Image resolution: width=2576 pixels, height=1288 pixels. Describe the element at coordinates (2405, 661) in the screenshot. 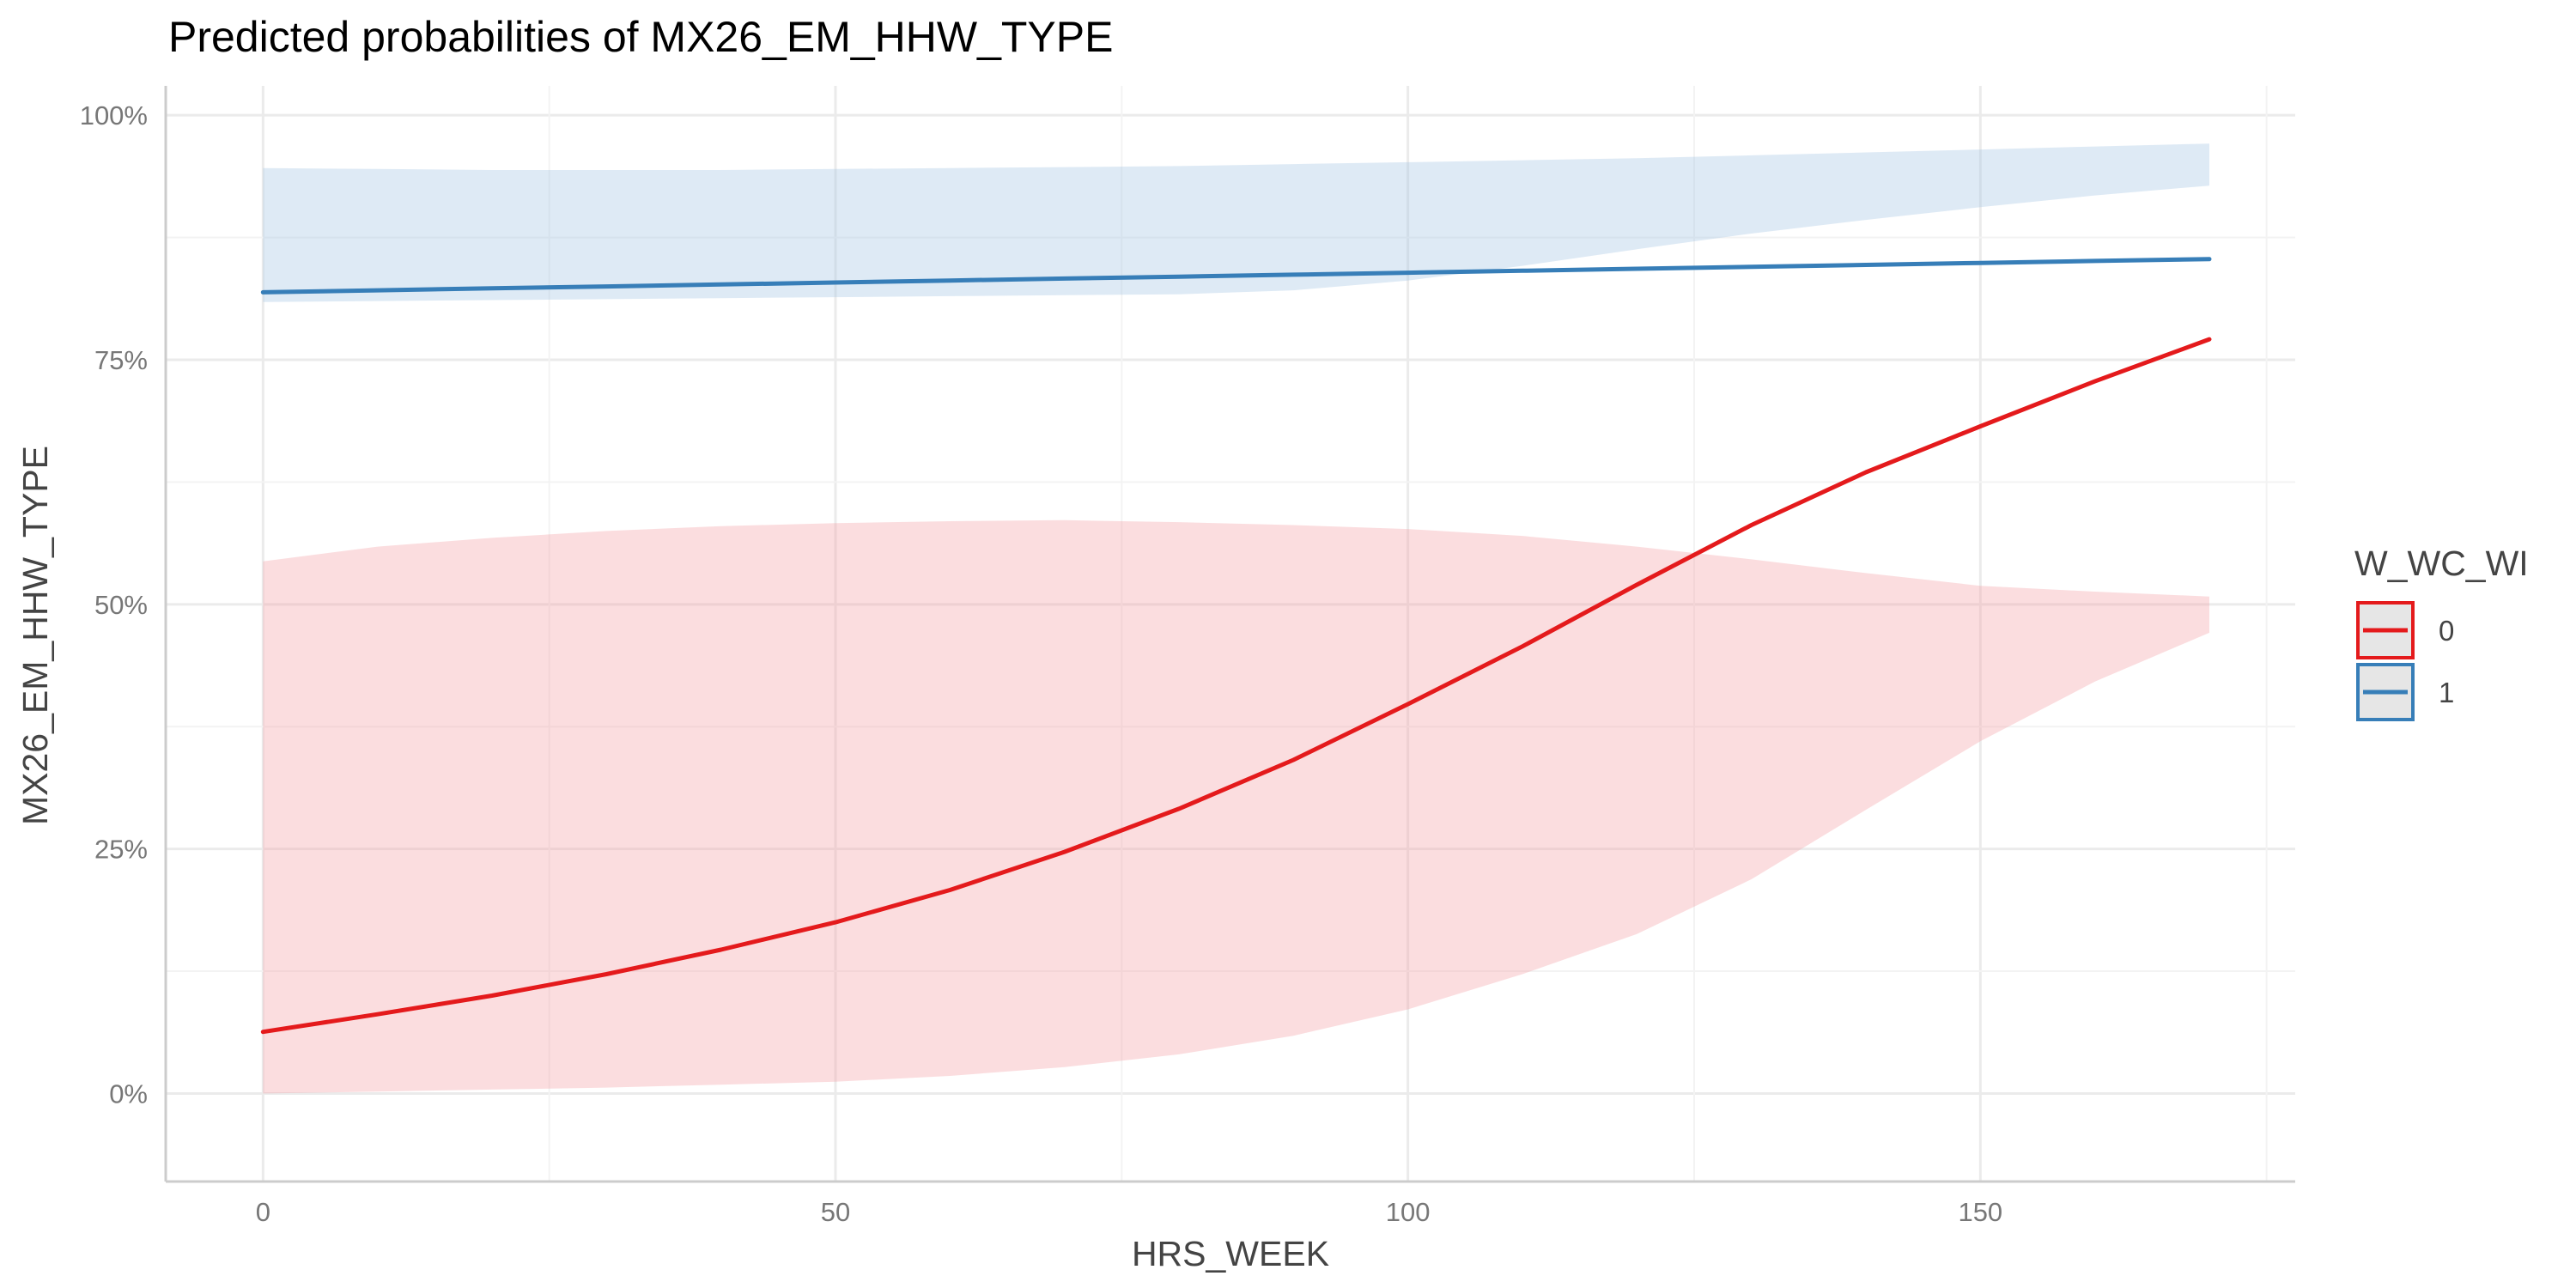

I see `legend-items: 01` at that location.